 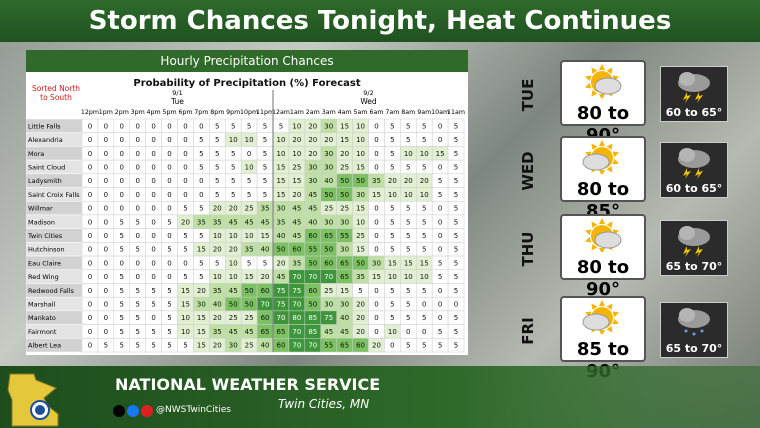 What do you see at coordinates (601, 158) in the screenshot?
I see `sun-icon` at bounding box center [601, 158].